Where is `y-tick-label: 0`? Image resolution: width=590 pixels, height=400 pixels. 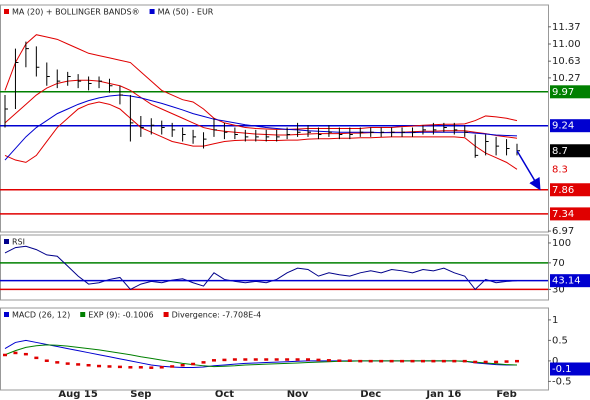
y-tick-label: 0 is located at coordinates (555, 361).